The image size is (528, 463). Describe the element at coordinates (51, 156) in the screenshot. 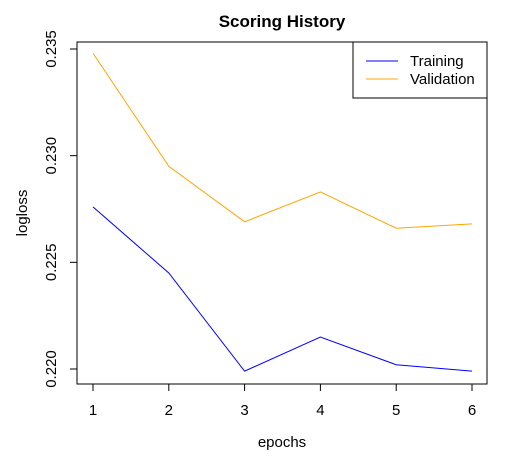

I see `y-tick-label: 0.230` at that location.